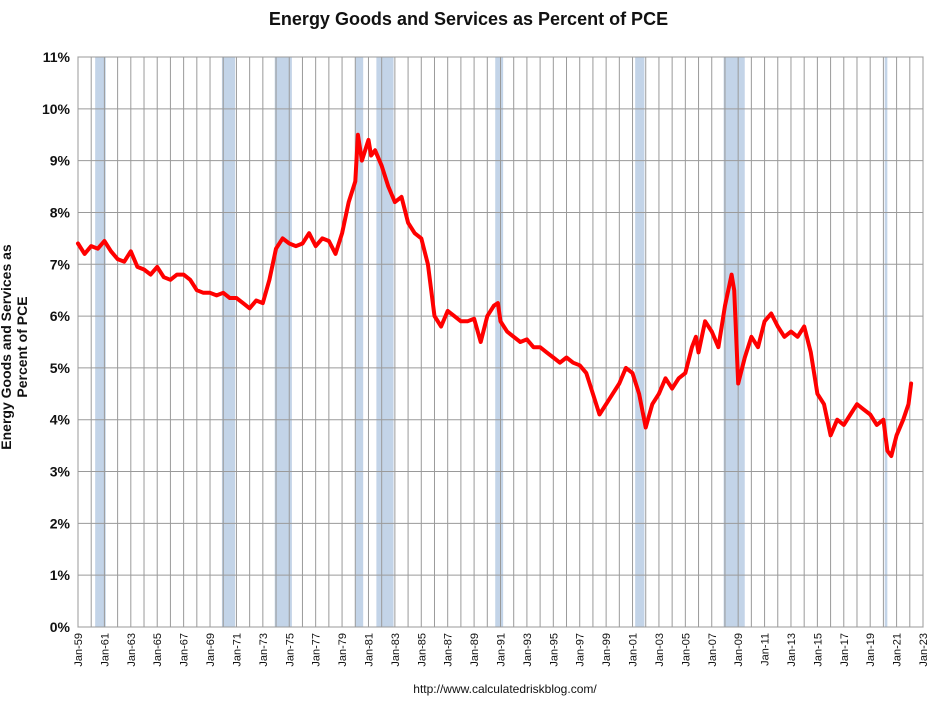  Describe the element at coordinates (132, 650) in the screenshot. I see `x-tick-label: Jan-63` at that location.